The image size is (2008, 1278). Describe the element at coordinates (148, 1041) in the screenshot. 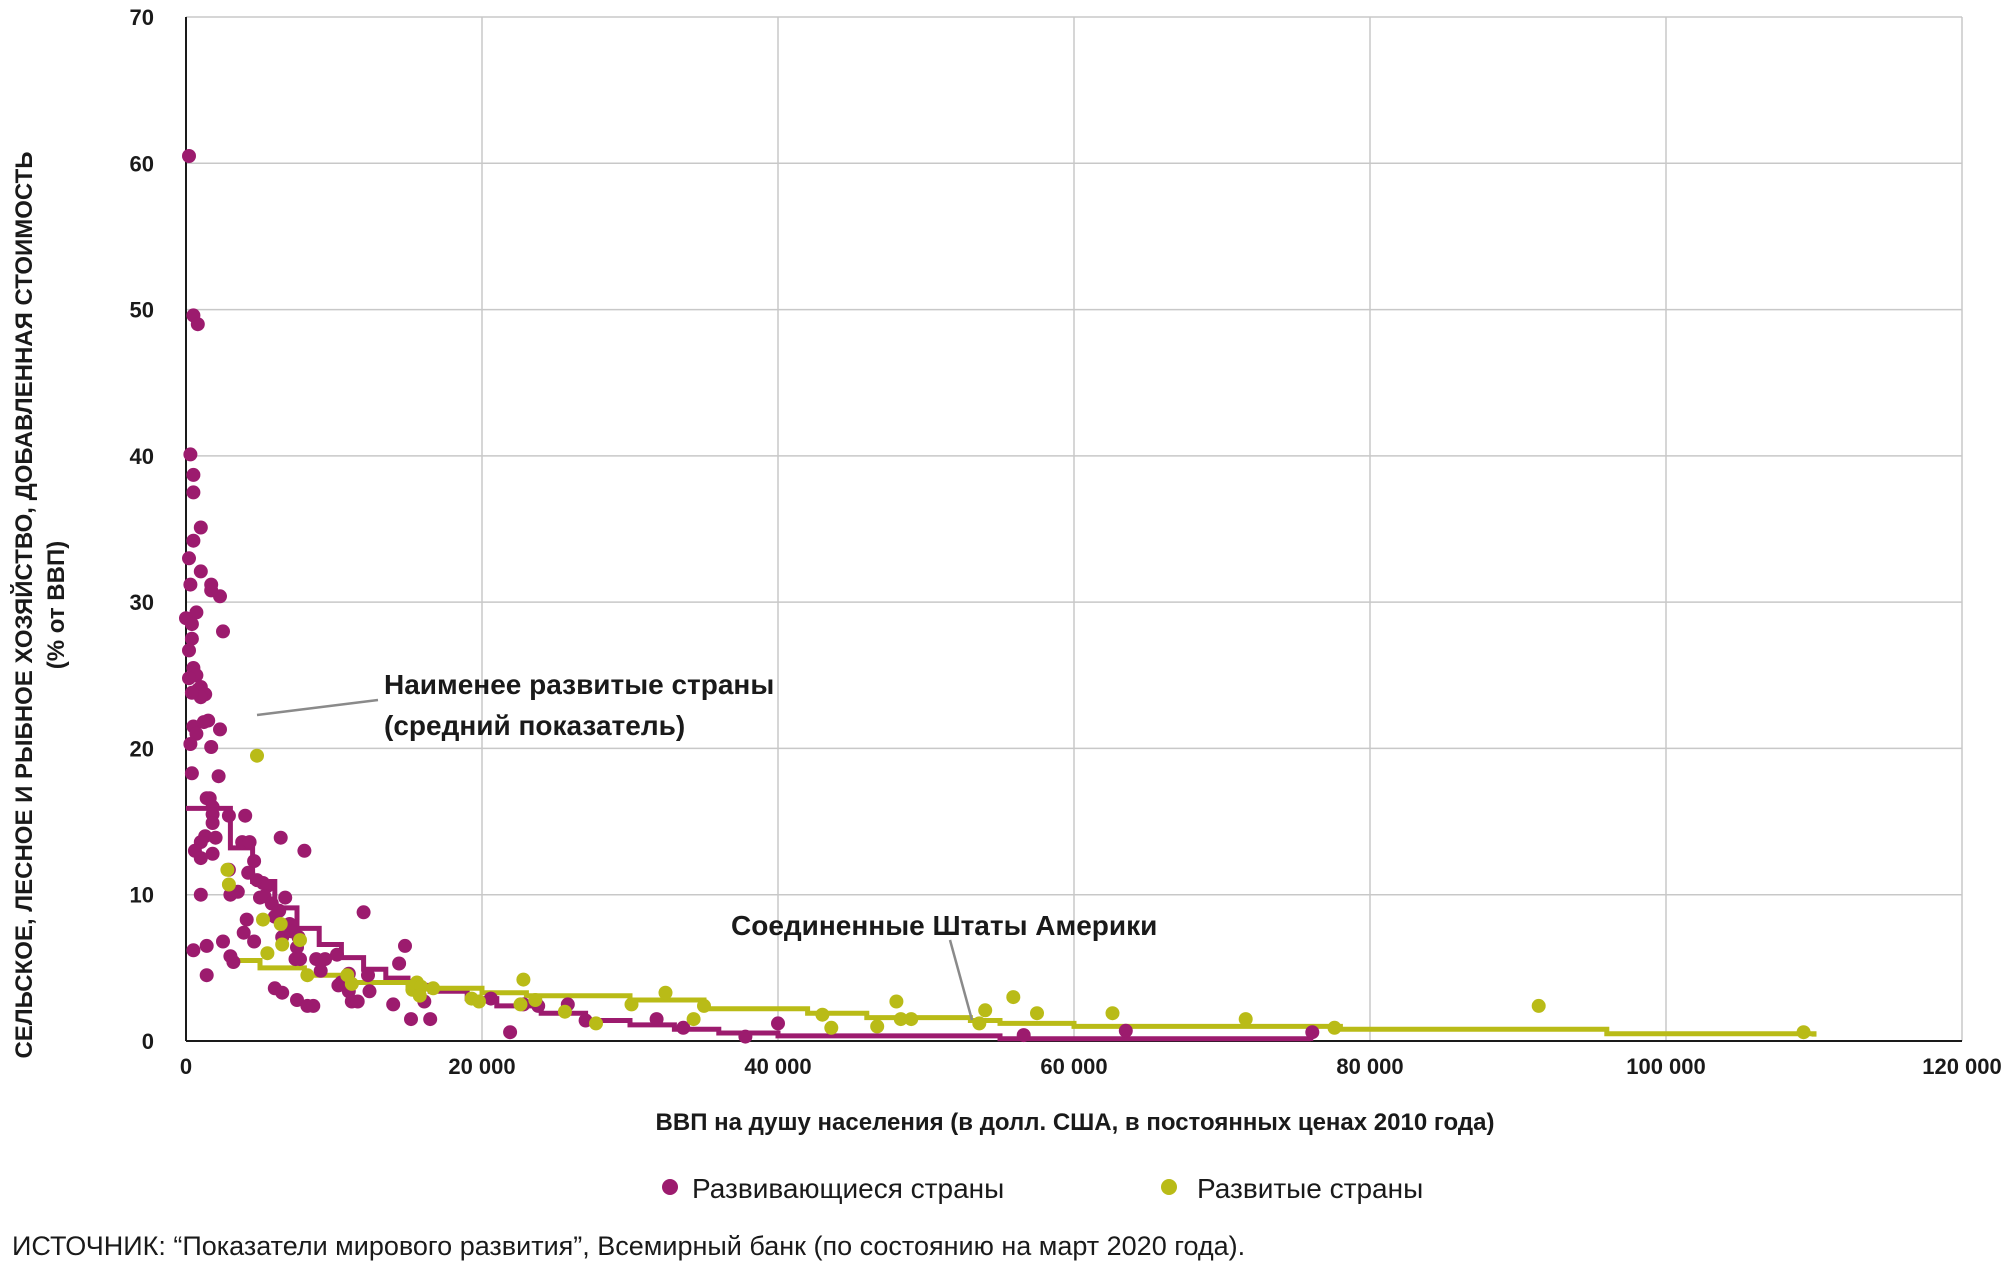

I see `y-tick-label: 0` at that location.